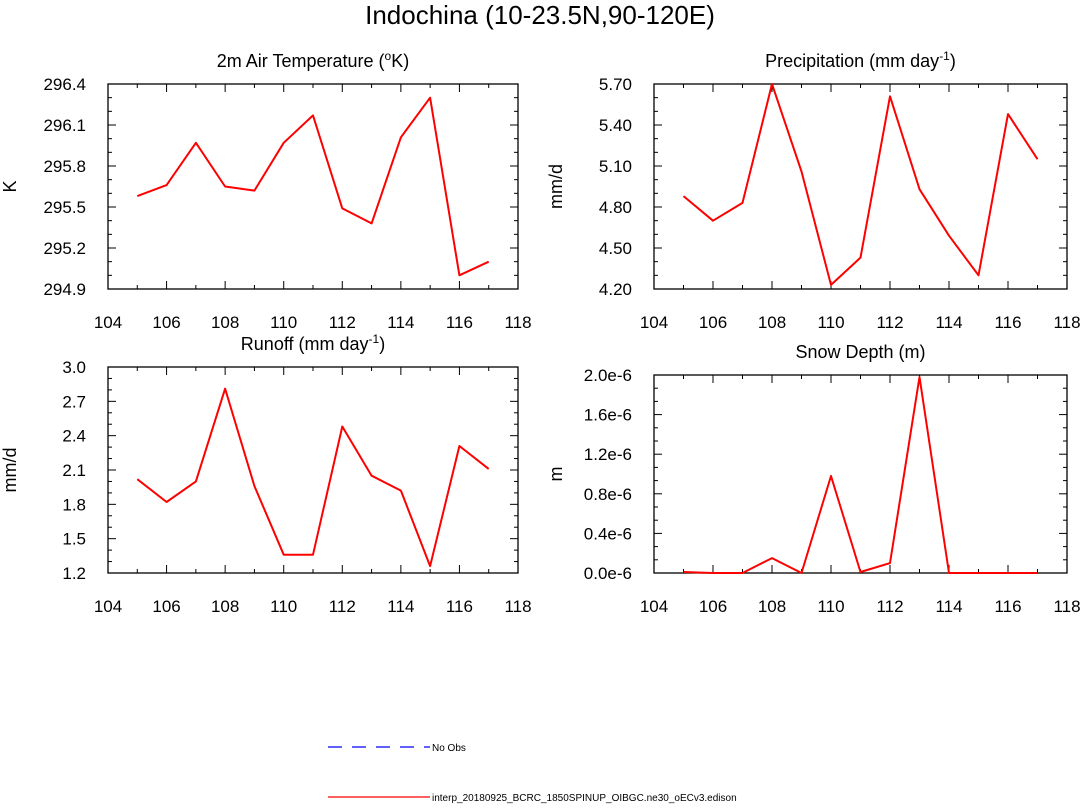 The width and height of the screenshot is (1080, 809). Describe the element at coordinates (64, 166) in the screenshot. I see `y-tick-label: 295.8` at that location.